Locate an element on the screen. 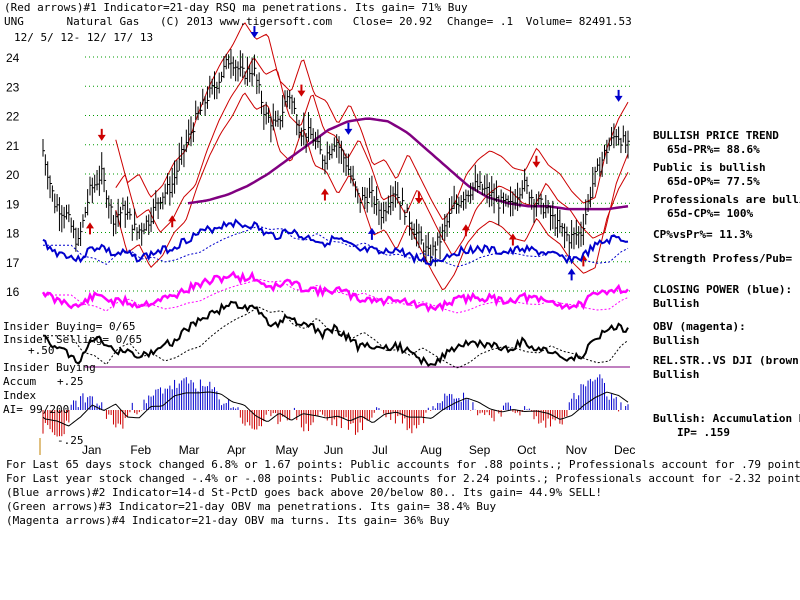 This screenshot has width=800, height=600. month-label: Nov is located at coordinates (576, 450).